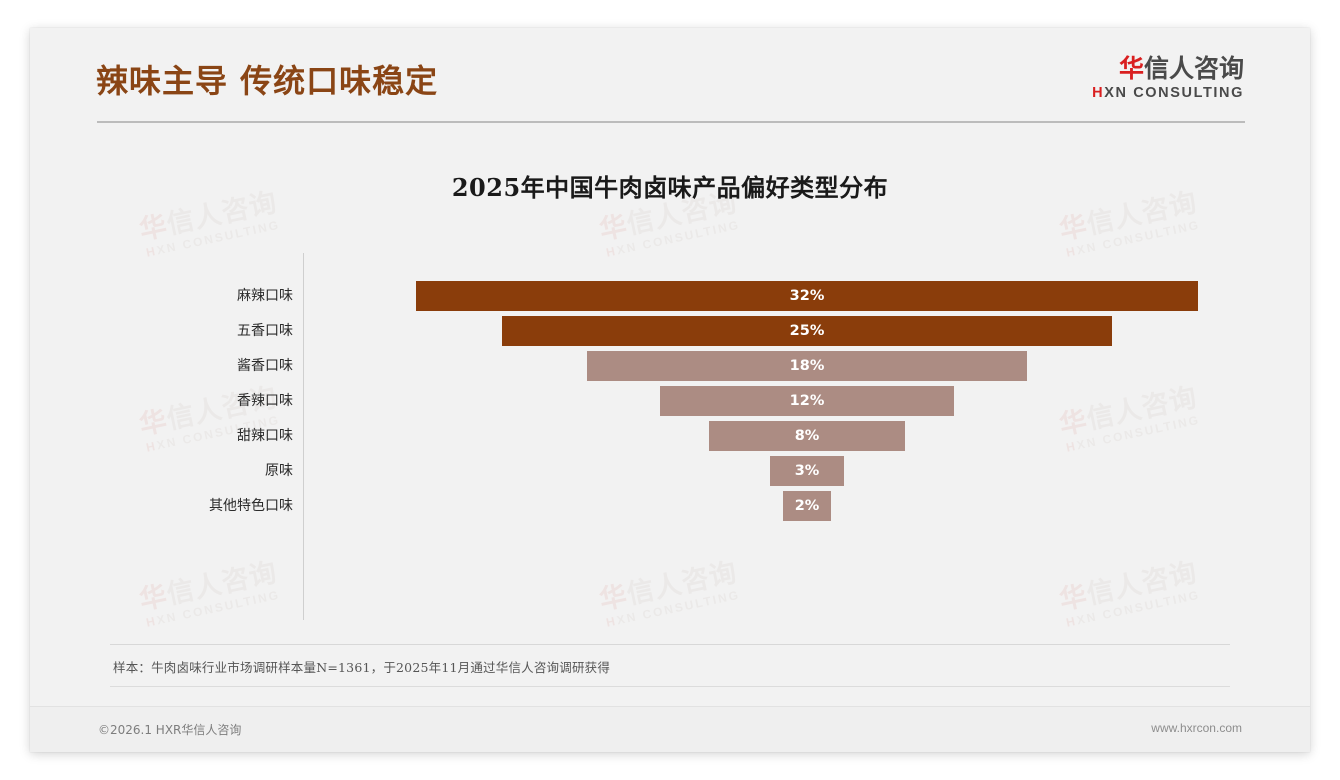 Image resolution: width=1340 pixels, height=780 pixels. I want to click on bar-value-label: 32%, so click(807, 296).